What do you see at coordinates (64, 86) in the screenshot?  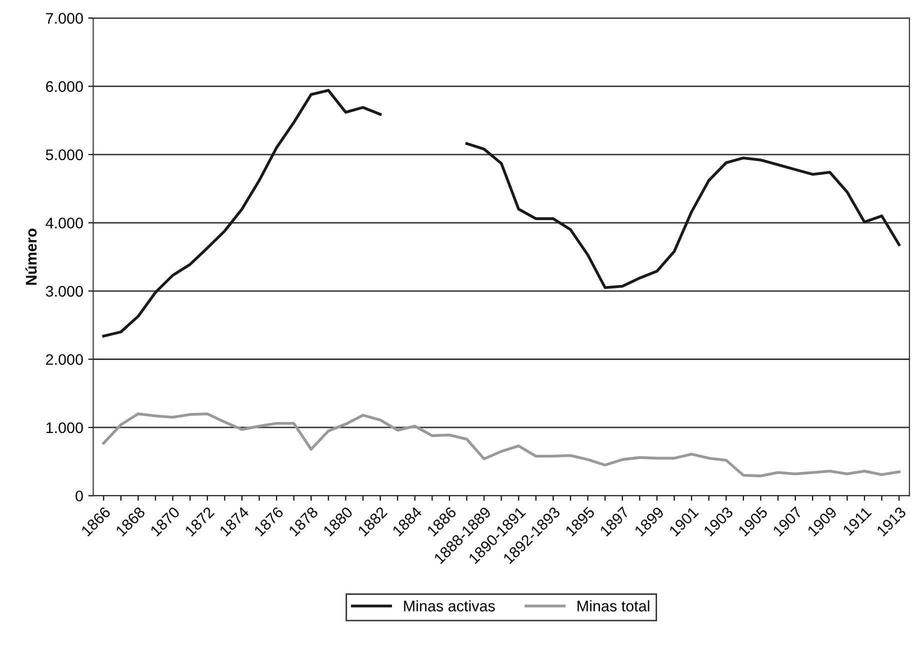 I see `y-tick-label: 6.000` at bounding box center [64, 86].